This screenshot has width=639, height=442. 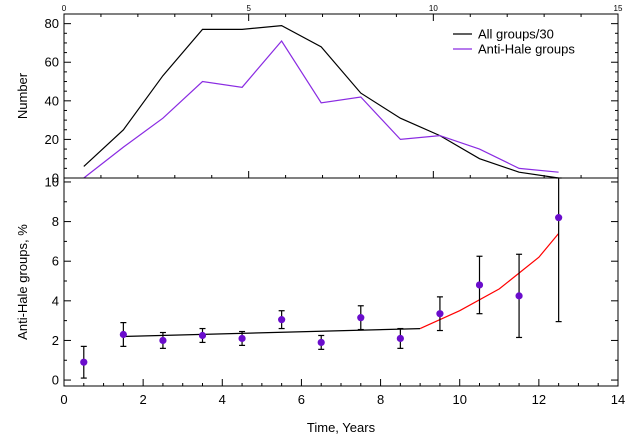 I want to click on bottom-y-tick-label: 4, so click(x=55, y=300).